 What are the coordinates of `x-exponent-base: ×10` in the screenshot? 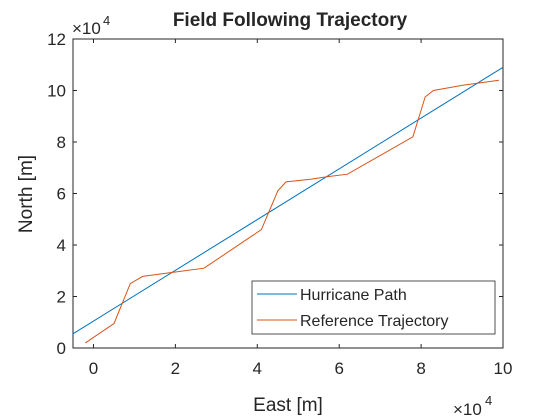 It's located at (467, 409).